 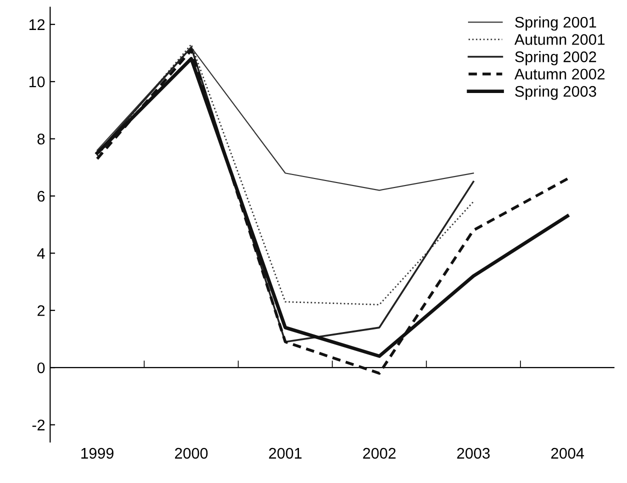 What do you see at coordinates (555, 93) in the screenshot?
I see `legend-label: Spring 2003` at bounding box center [555, 93].